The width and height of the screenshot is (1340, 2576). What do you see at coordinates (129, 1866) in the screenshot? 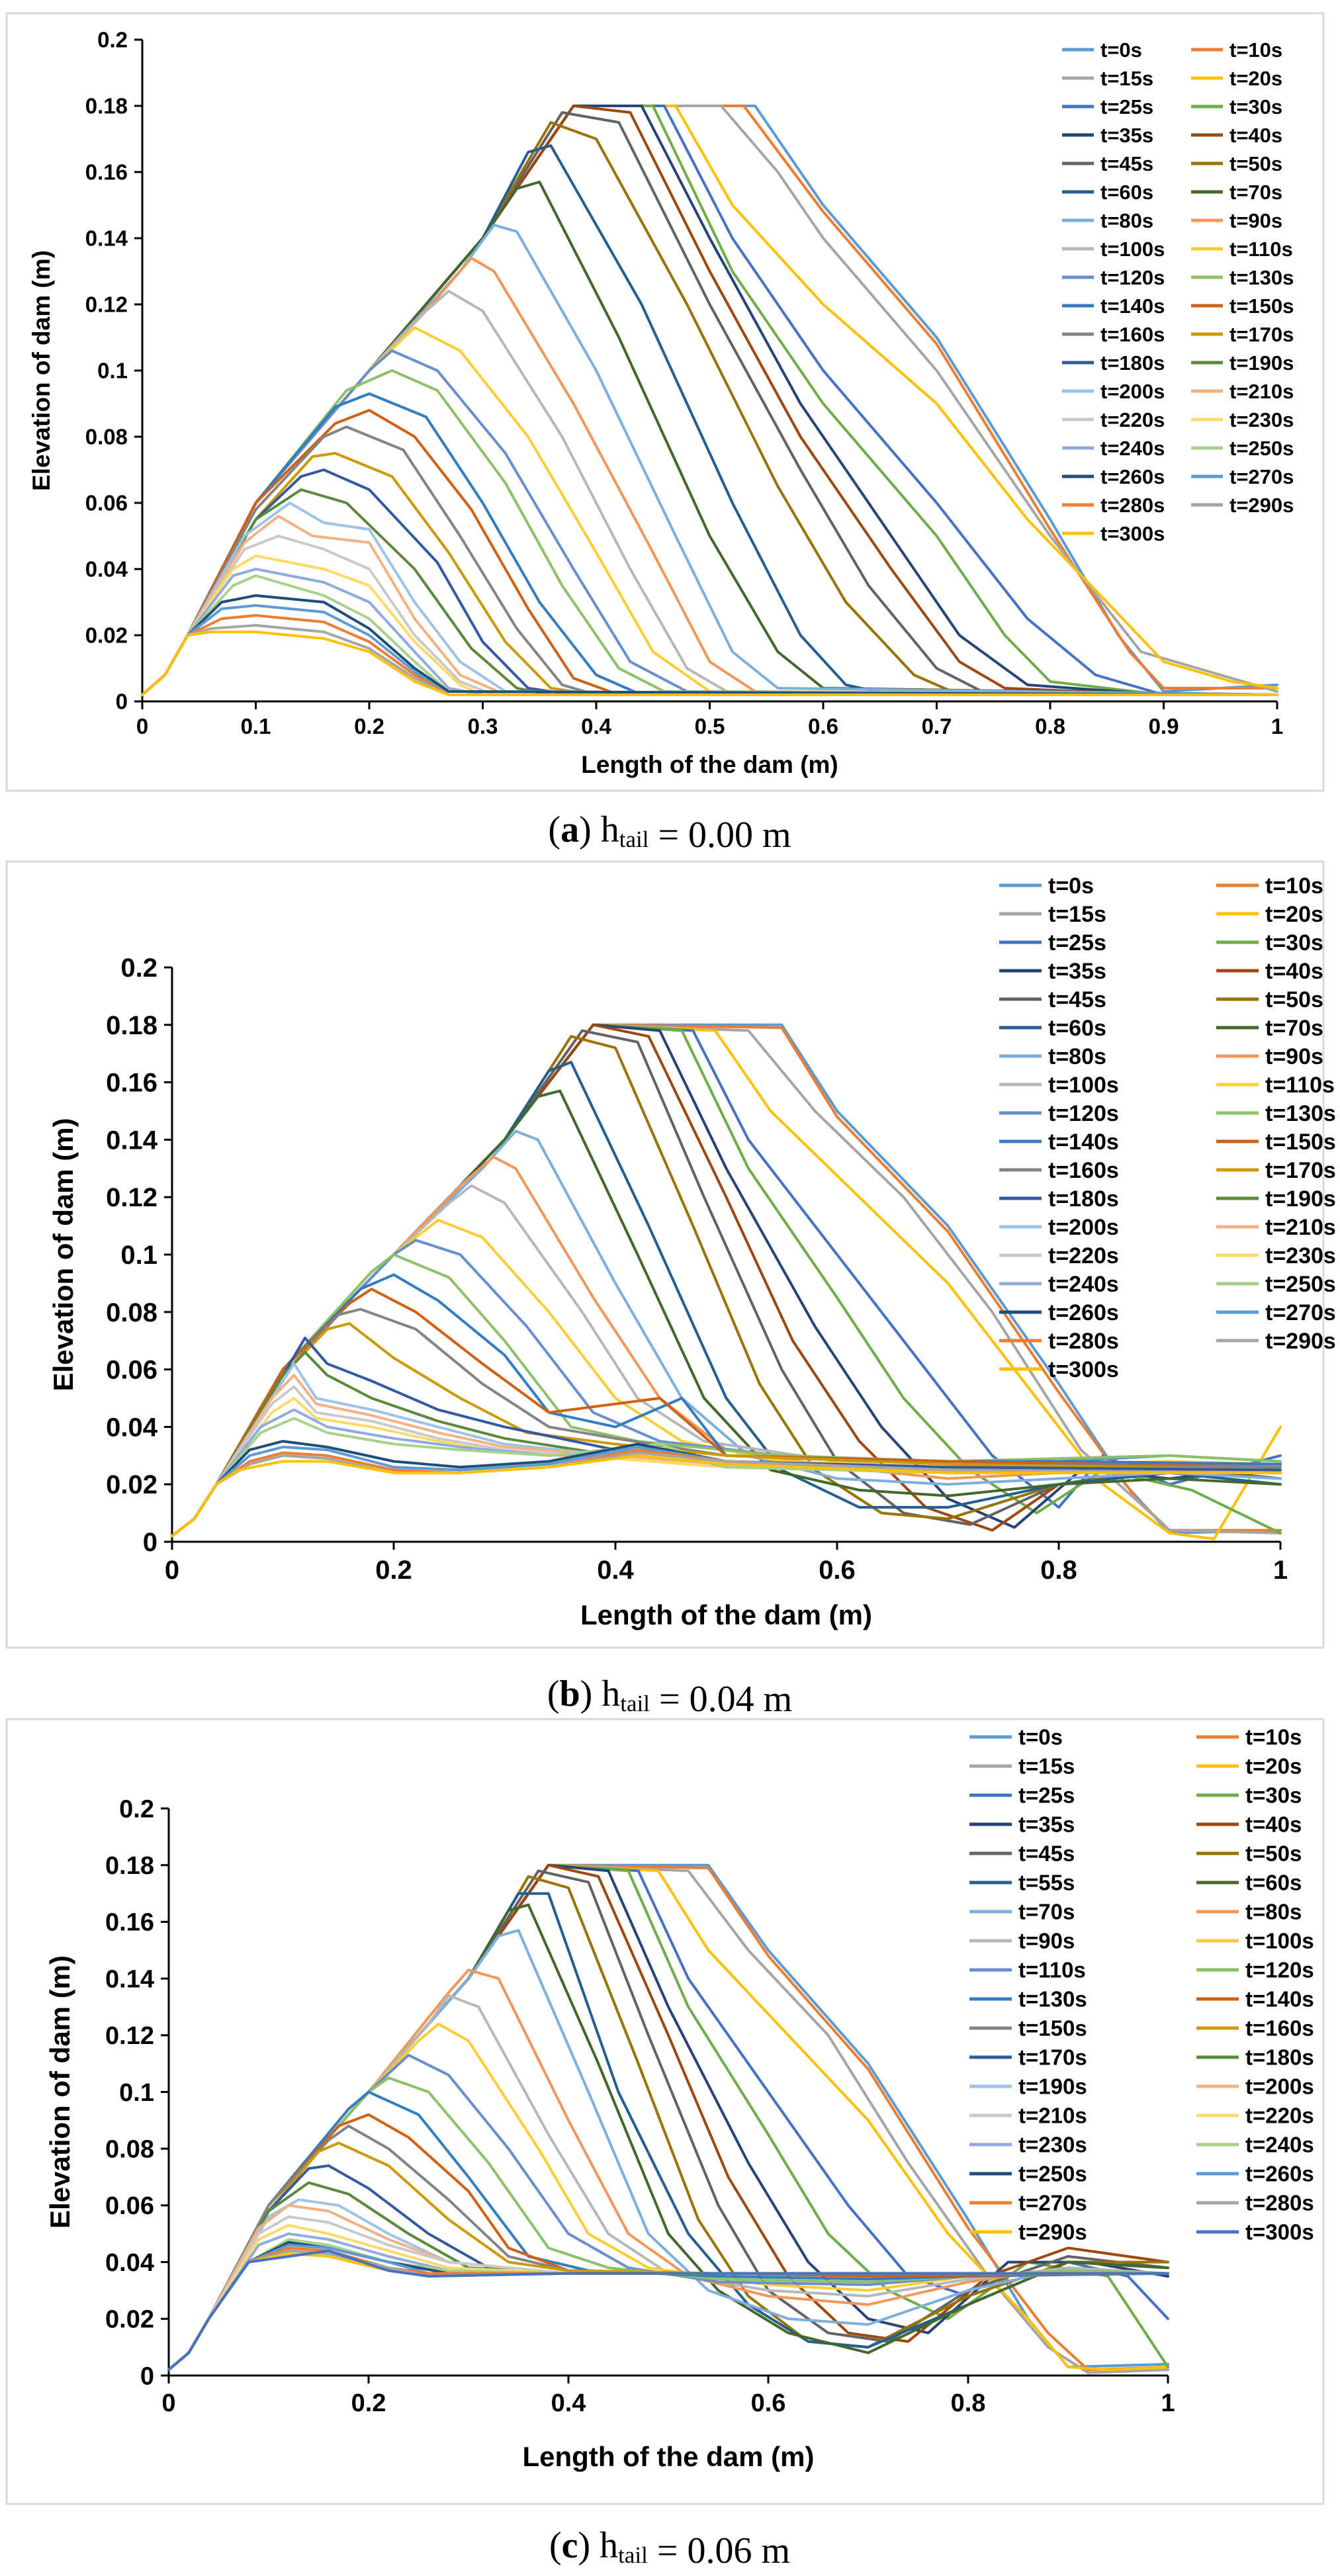
I see `y-tick-label: 0.18` at bounding box center [129, 1866].